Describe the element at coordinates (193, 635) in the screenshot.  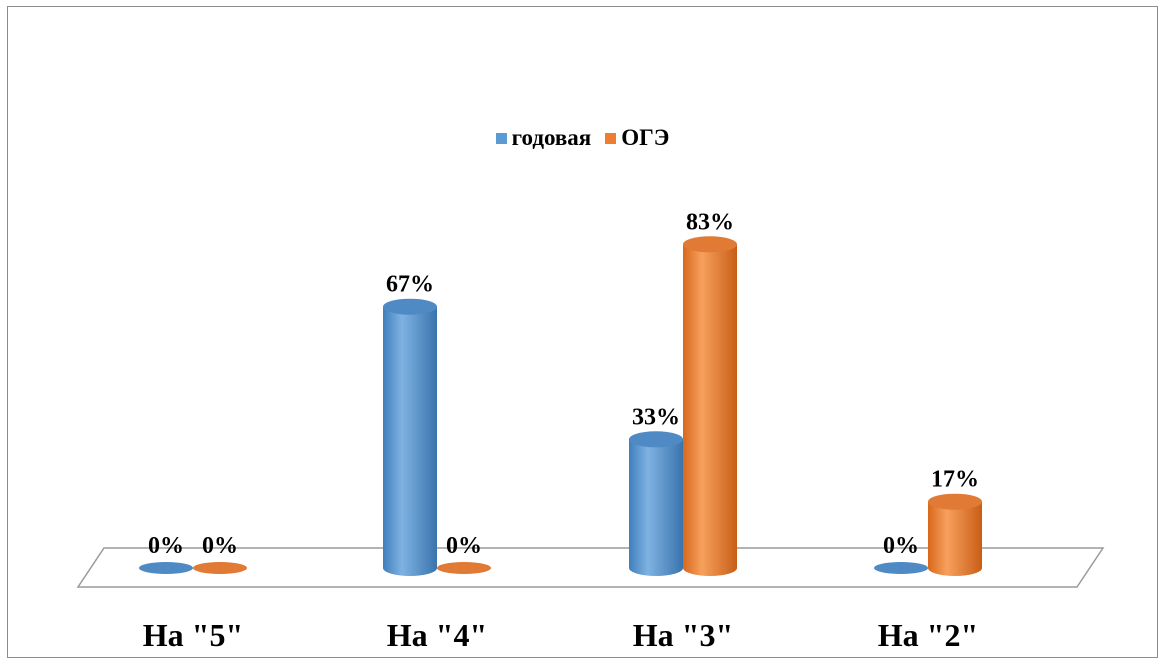
I see `category-label-0: На "5"` at that location.